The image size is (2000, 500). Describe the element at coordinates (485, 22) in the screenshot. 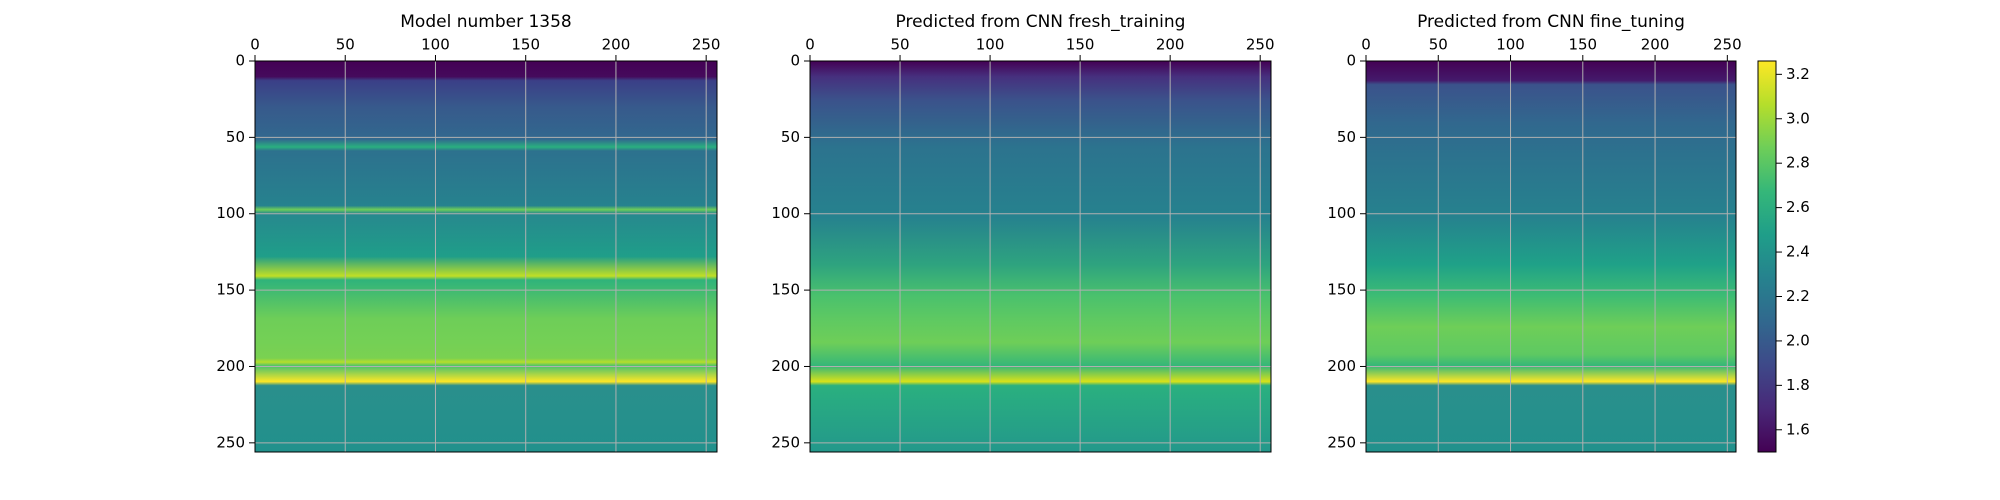

I see `panel-title: Model number 1358` at that location.